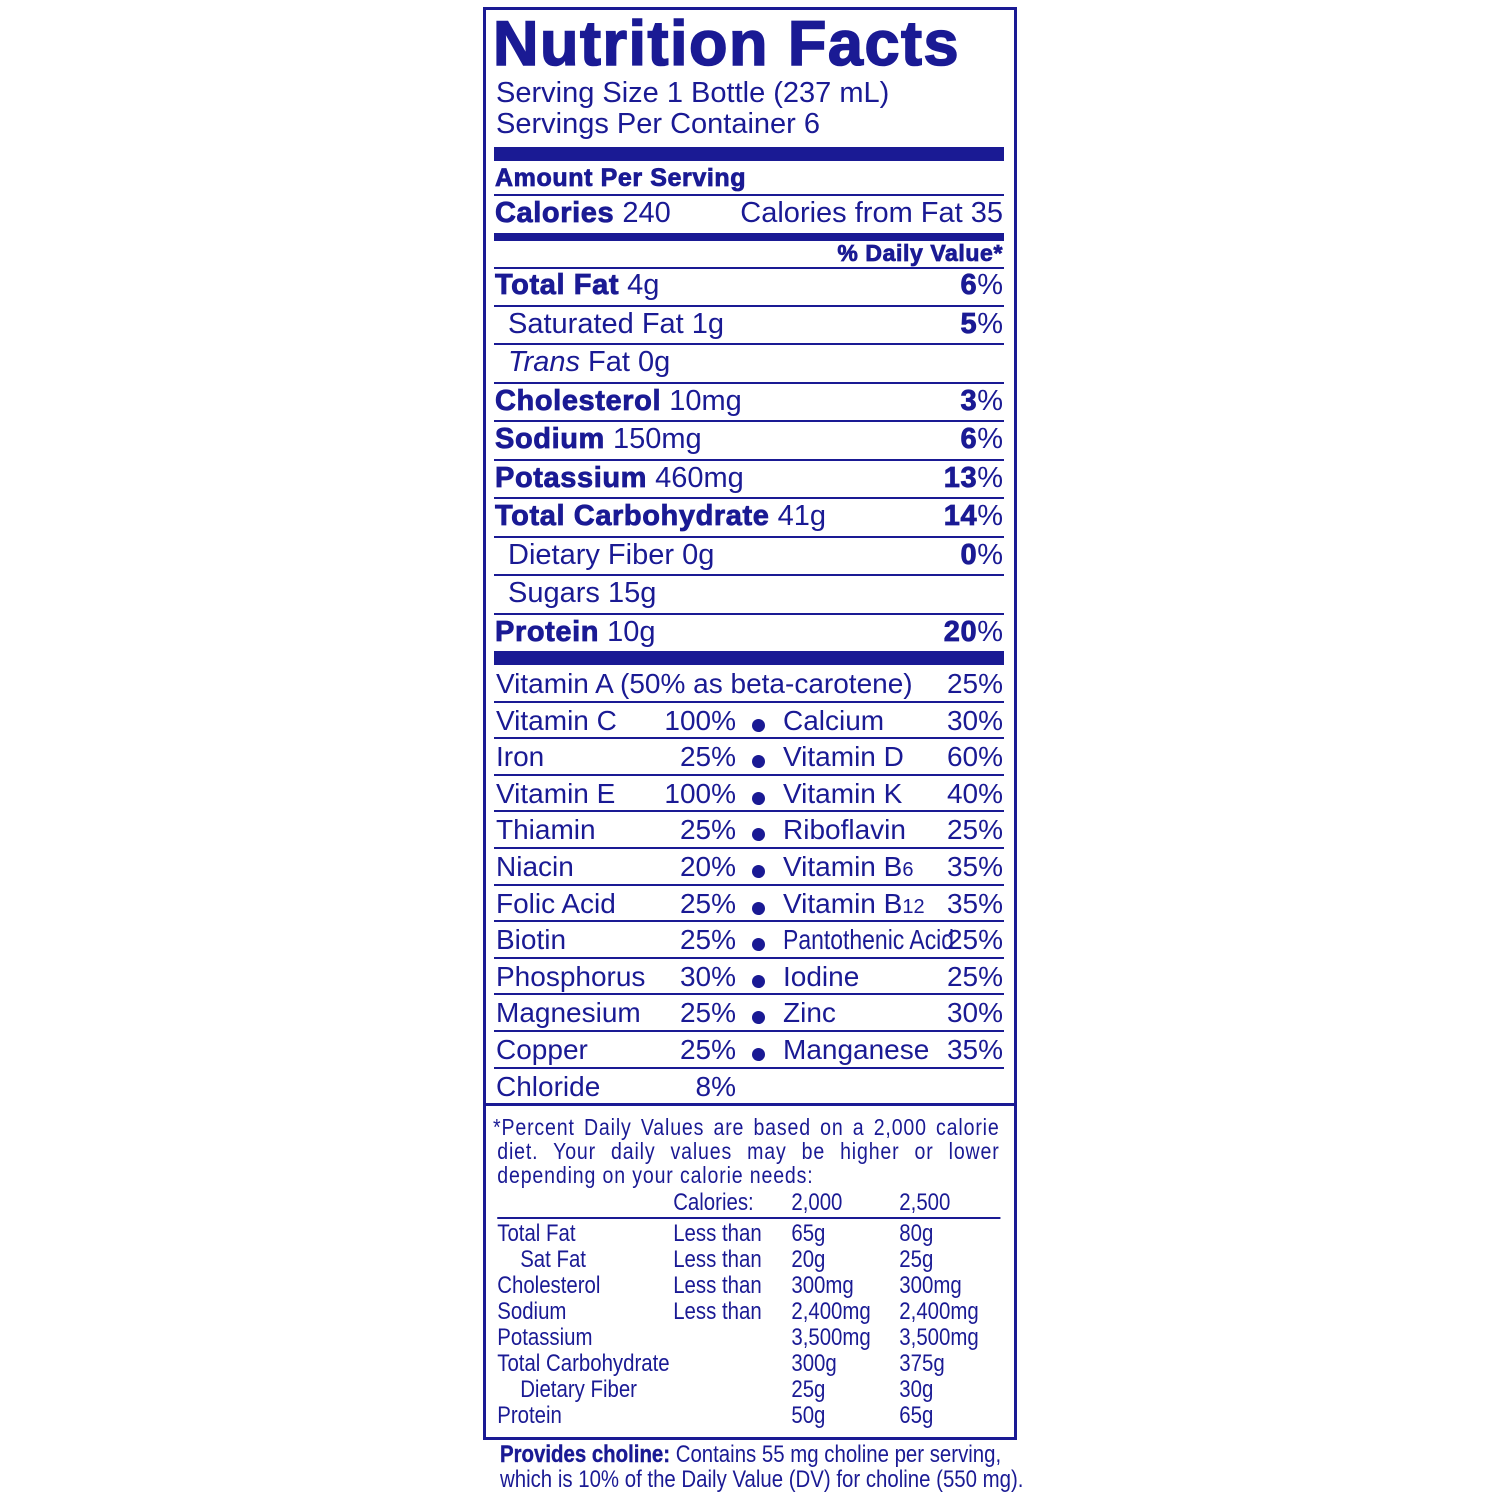  I want to click on footnote-line: depending on your calorie needs:, so click(655, 1175).